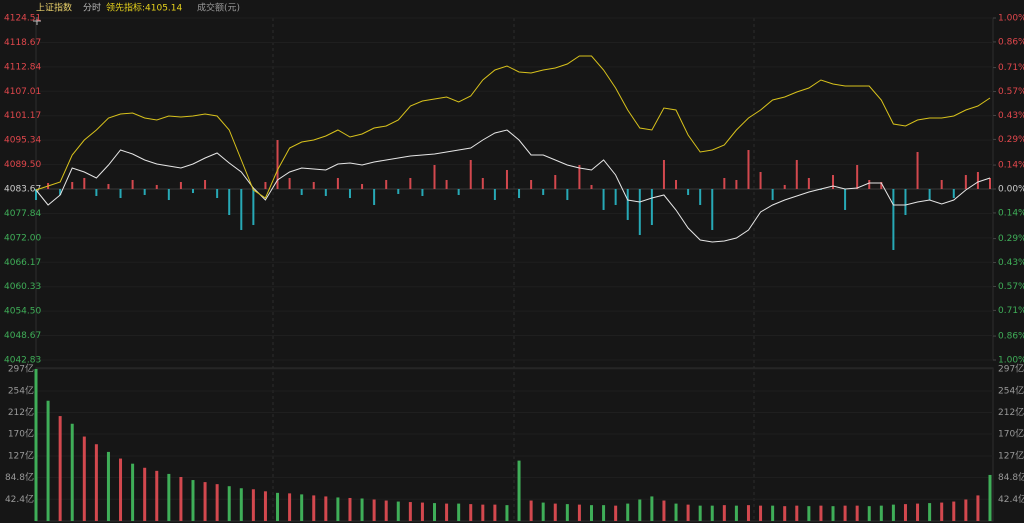 Image resolution: width=1024 pixels, height=523 pixels. What do you see at coordinates (21, 456) in the screenshot?
I see `y-tick-label: 127亿` at bounding box center [21, 456].